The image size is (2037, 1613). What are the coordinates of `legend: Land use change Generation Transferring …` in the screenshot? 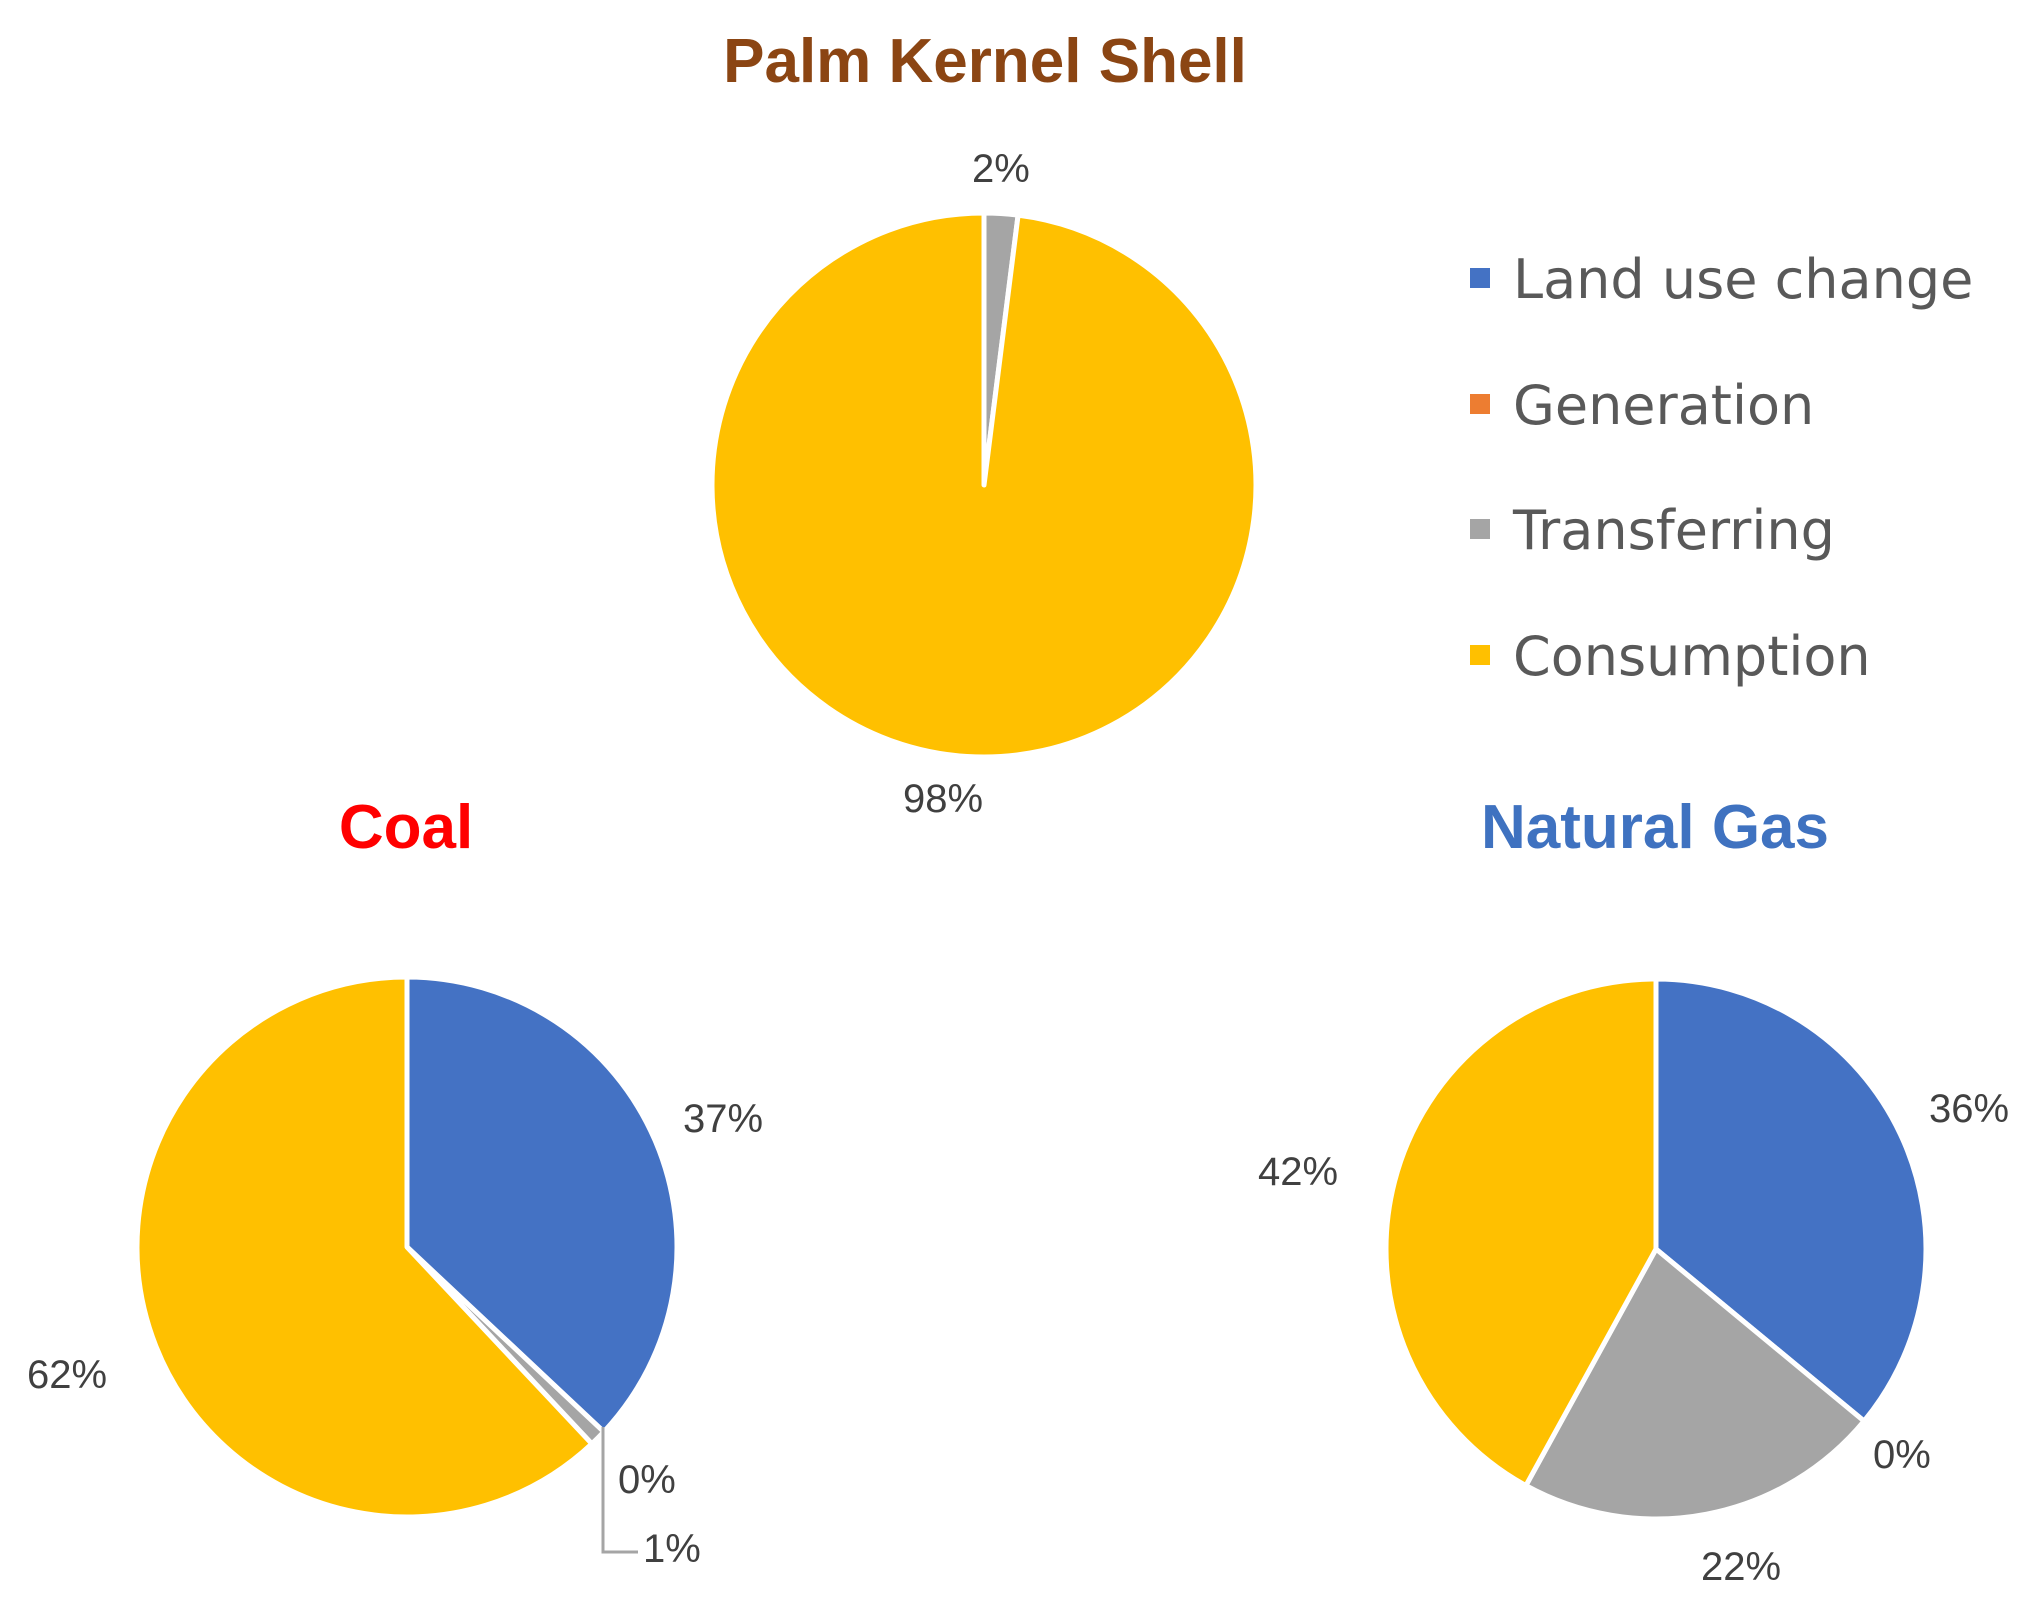 It's located at (1721, 468).